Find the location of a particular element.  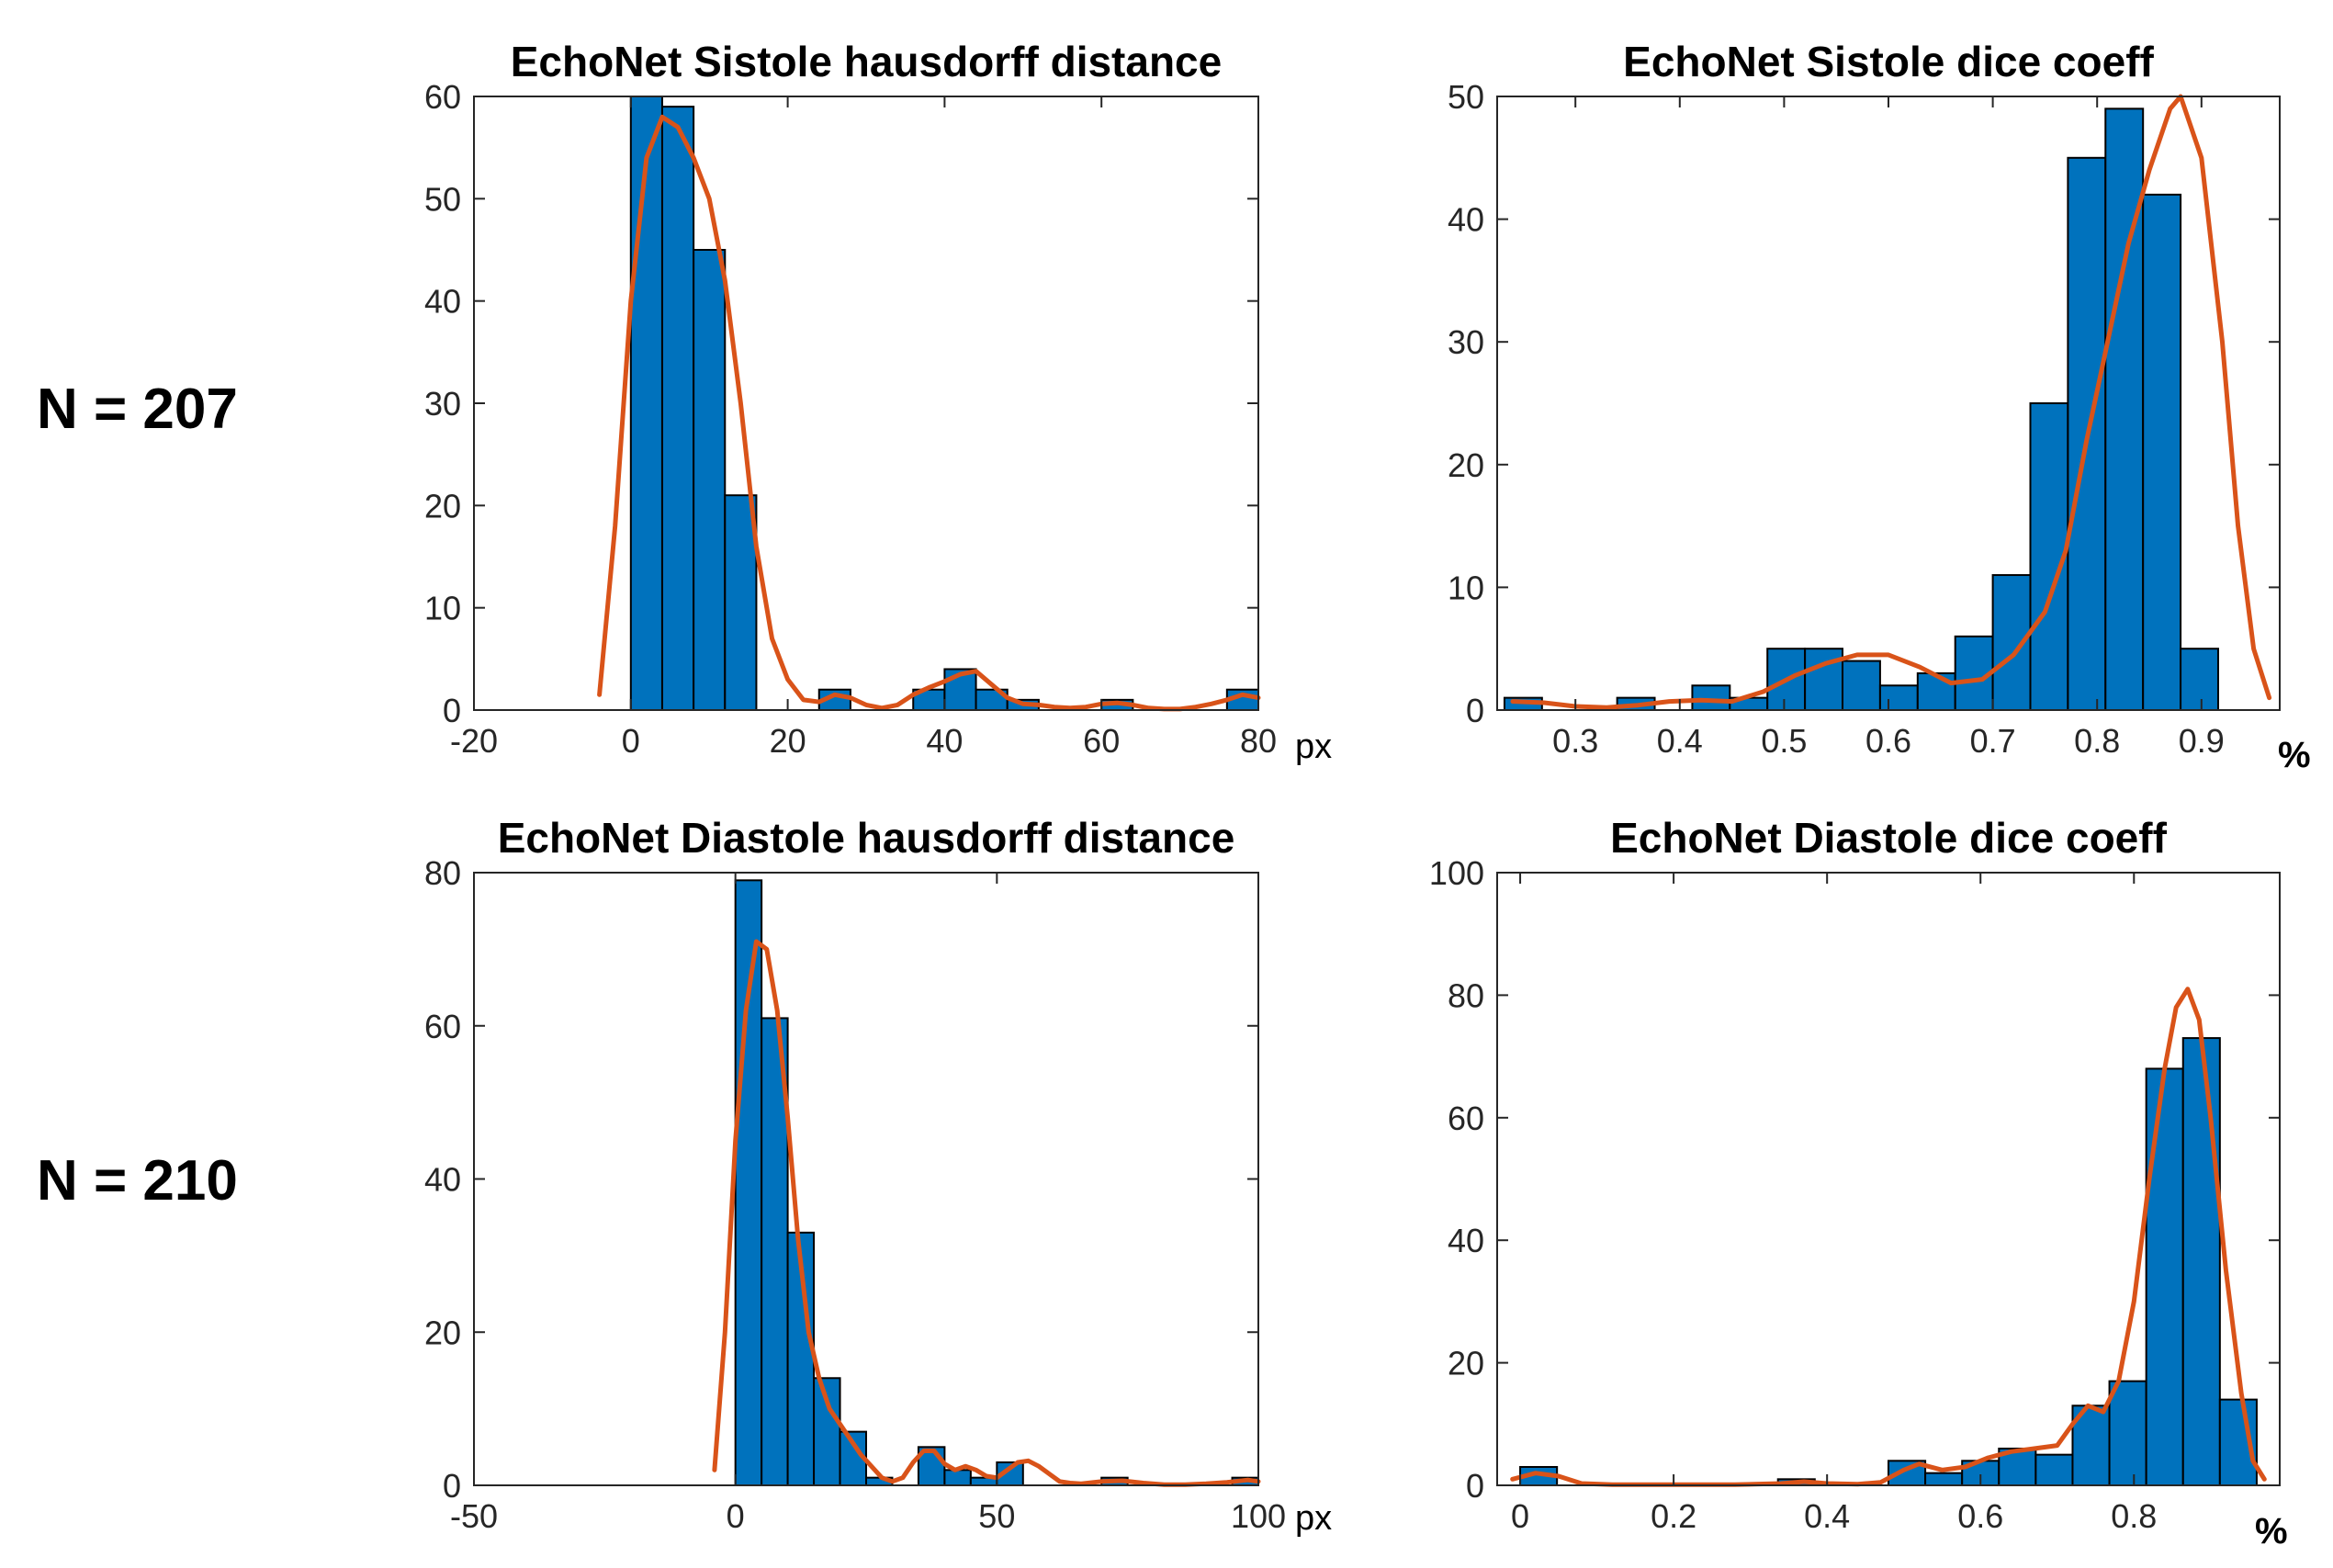

chart-title: EchoNet Sistole hausdorff distance is located at coordinates (866, 61).